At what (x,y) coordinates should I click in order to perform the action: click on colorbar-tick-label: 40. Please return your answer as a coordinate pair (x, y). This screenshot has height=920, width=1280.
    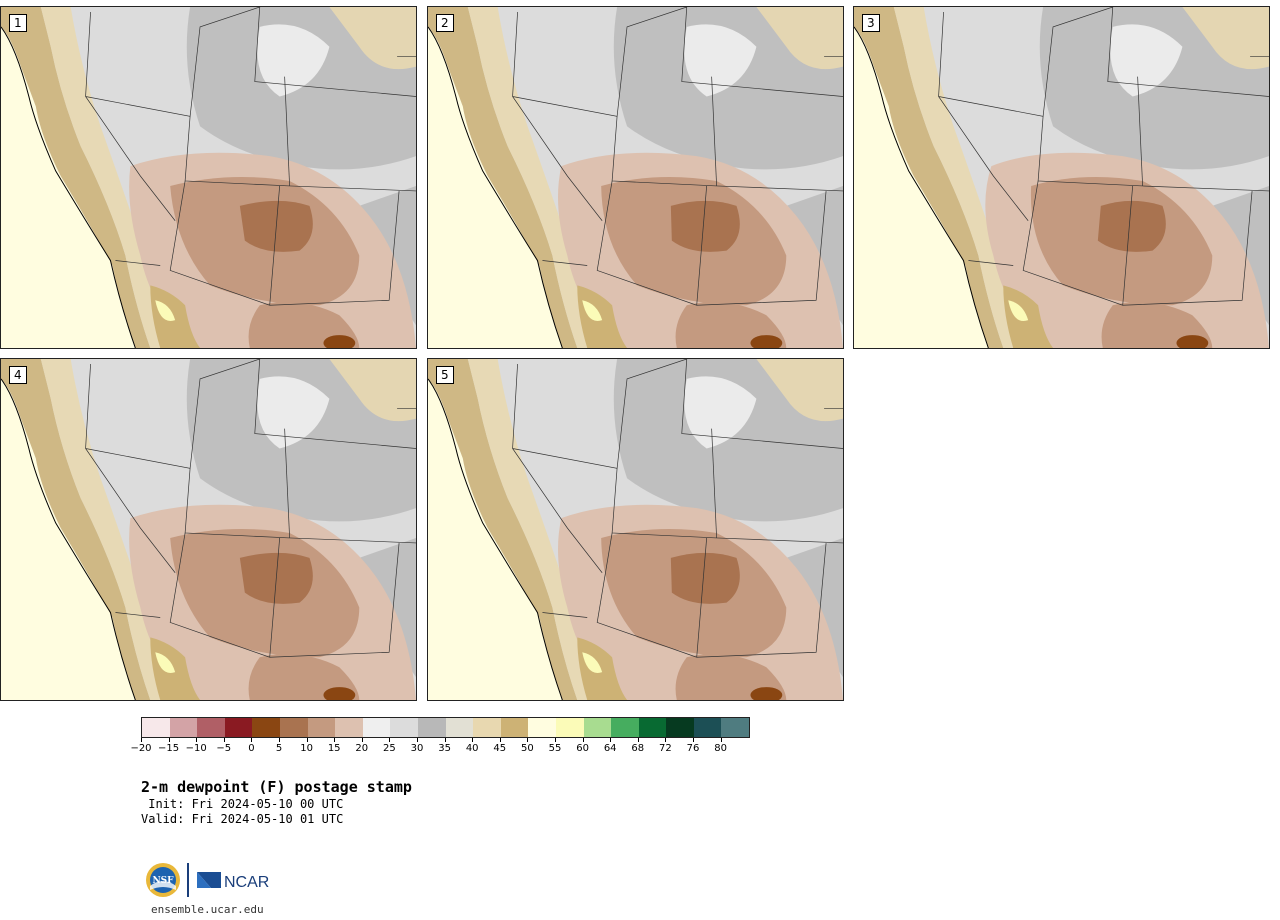
    Looking at the image, I should click on (472, 748).